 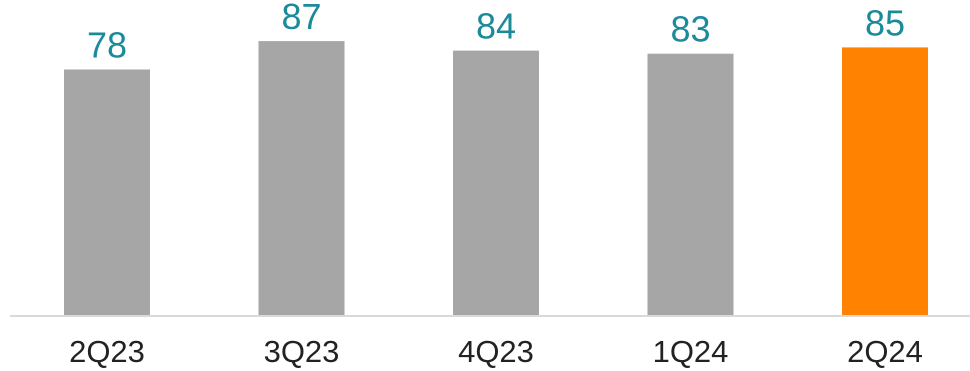 I want to click on x-tick-label-4q23: 4Q23, so click(x=496, y=351).